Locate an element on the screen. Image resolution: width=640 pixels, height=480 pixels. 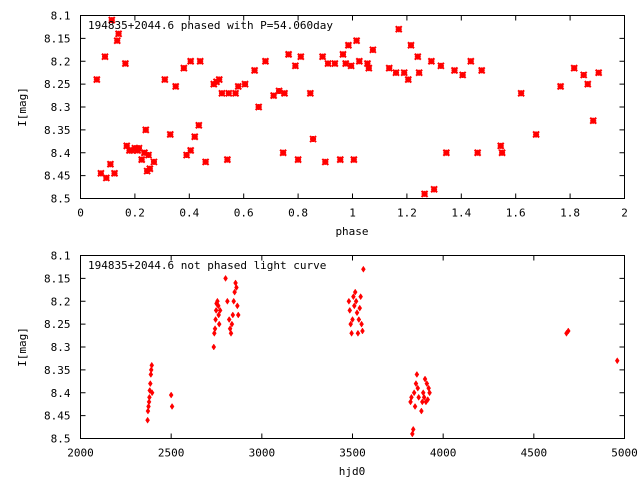
x-axis-label: phase is located at coordinates (351, 231).